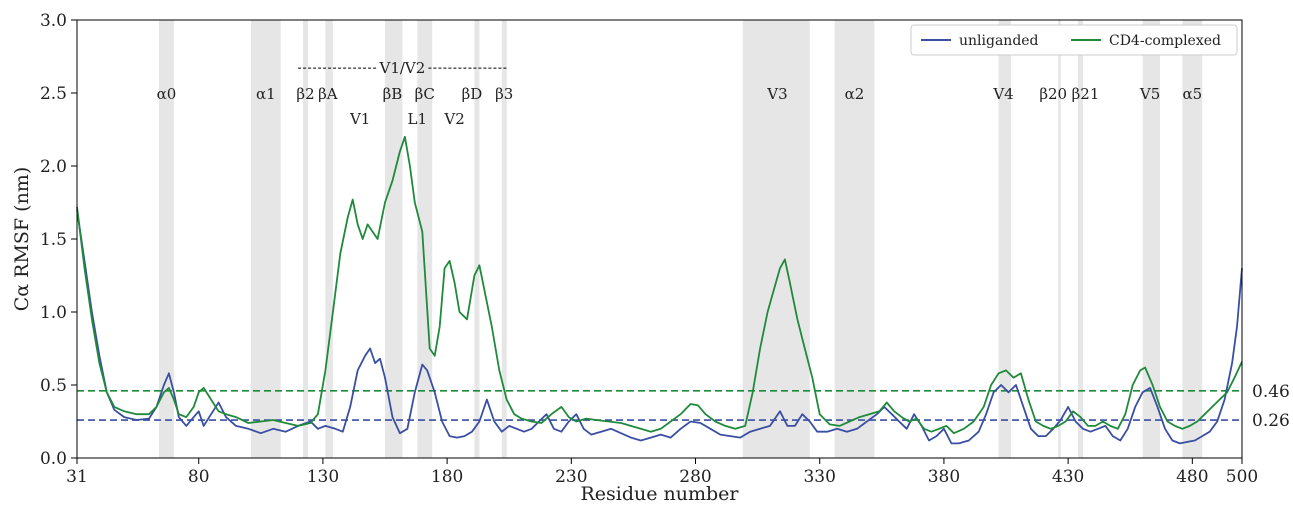 Image resolution: width=1293 pixels, height=508 pixels. I want to click on bracket-label: V1/V2, so click(401, 68).